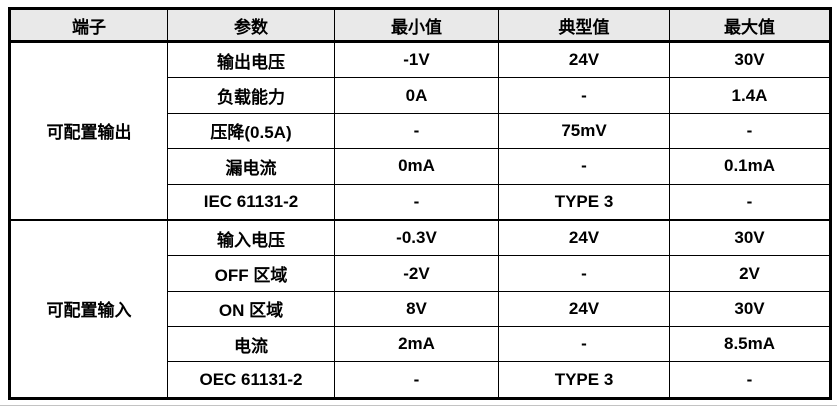  Describe the element at coordinates (416, 59) in the screenshot. I see `cell-min: -1V` at that location.